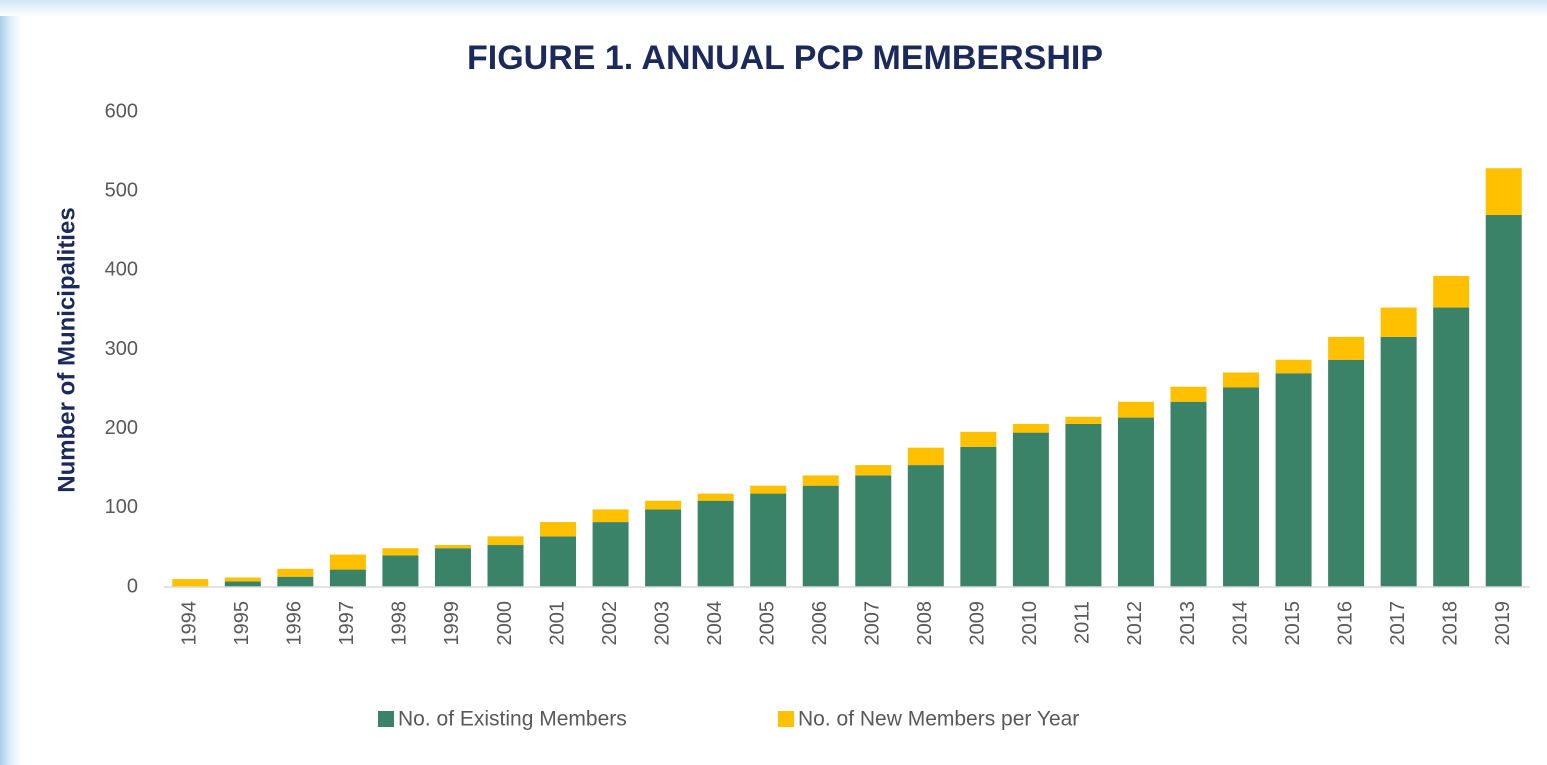 This screenshot has height=765, width=1547. Describe the element at coordinates (978, 623) in the screenshot. I see `x-tick-label: 2009` at that location.